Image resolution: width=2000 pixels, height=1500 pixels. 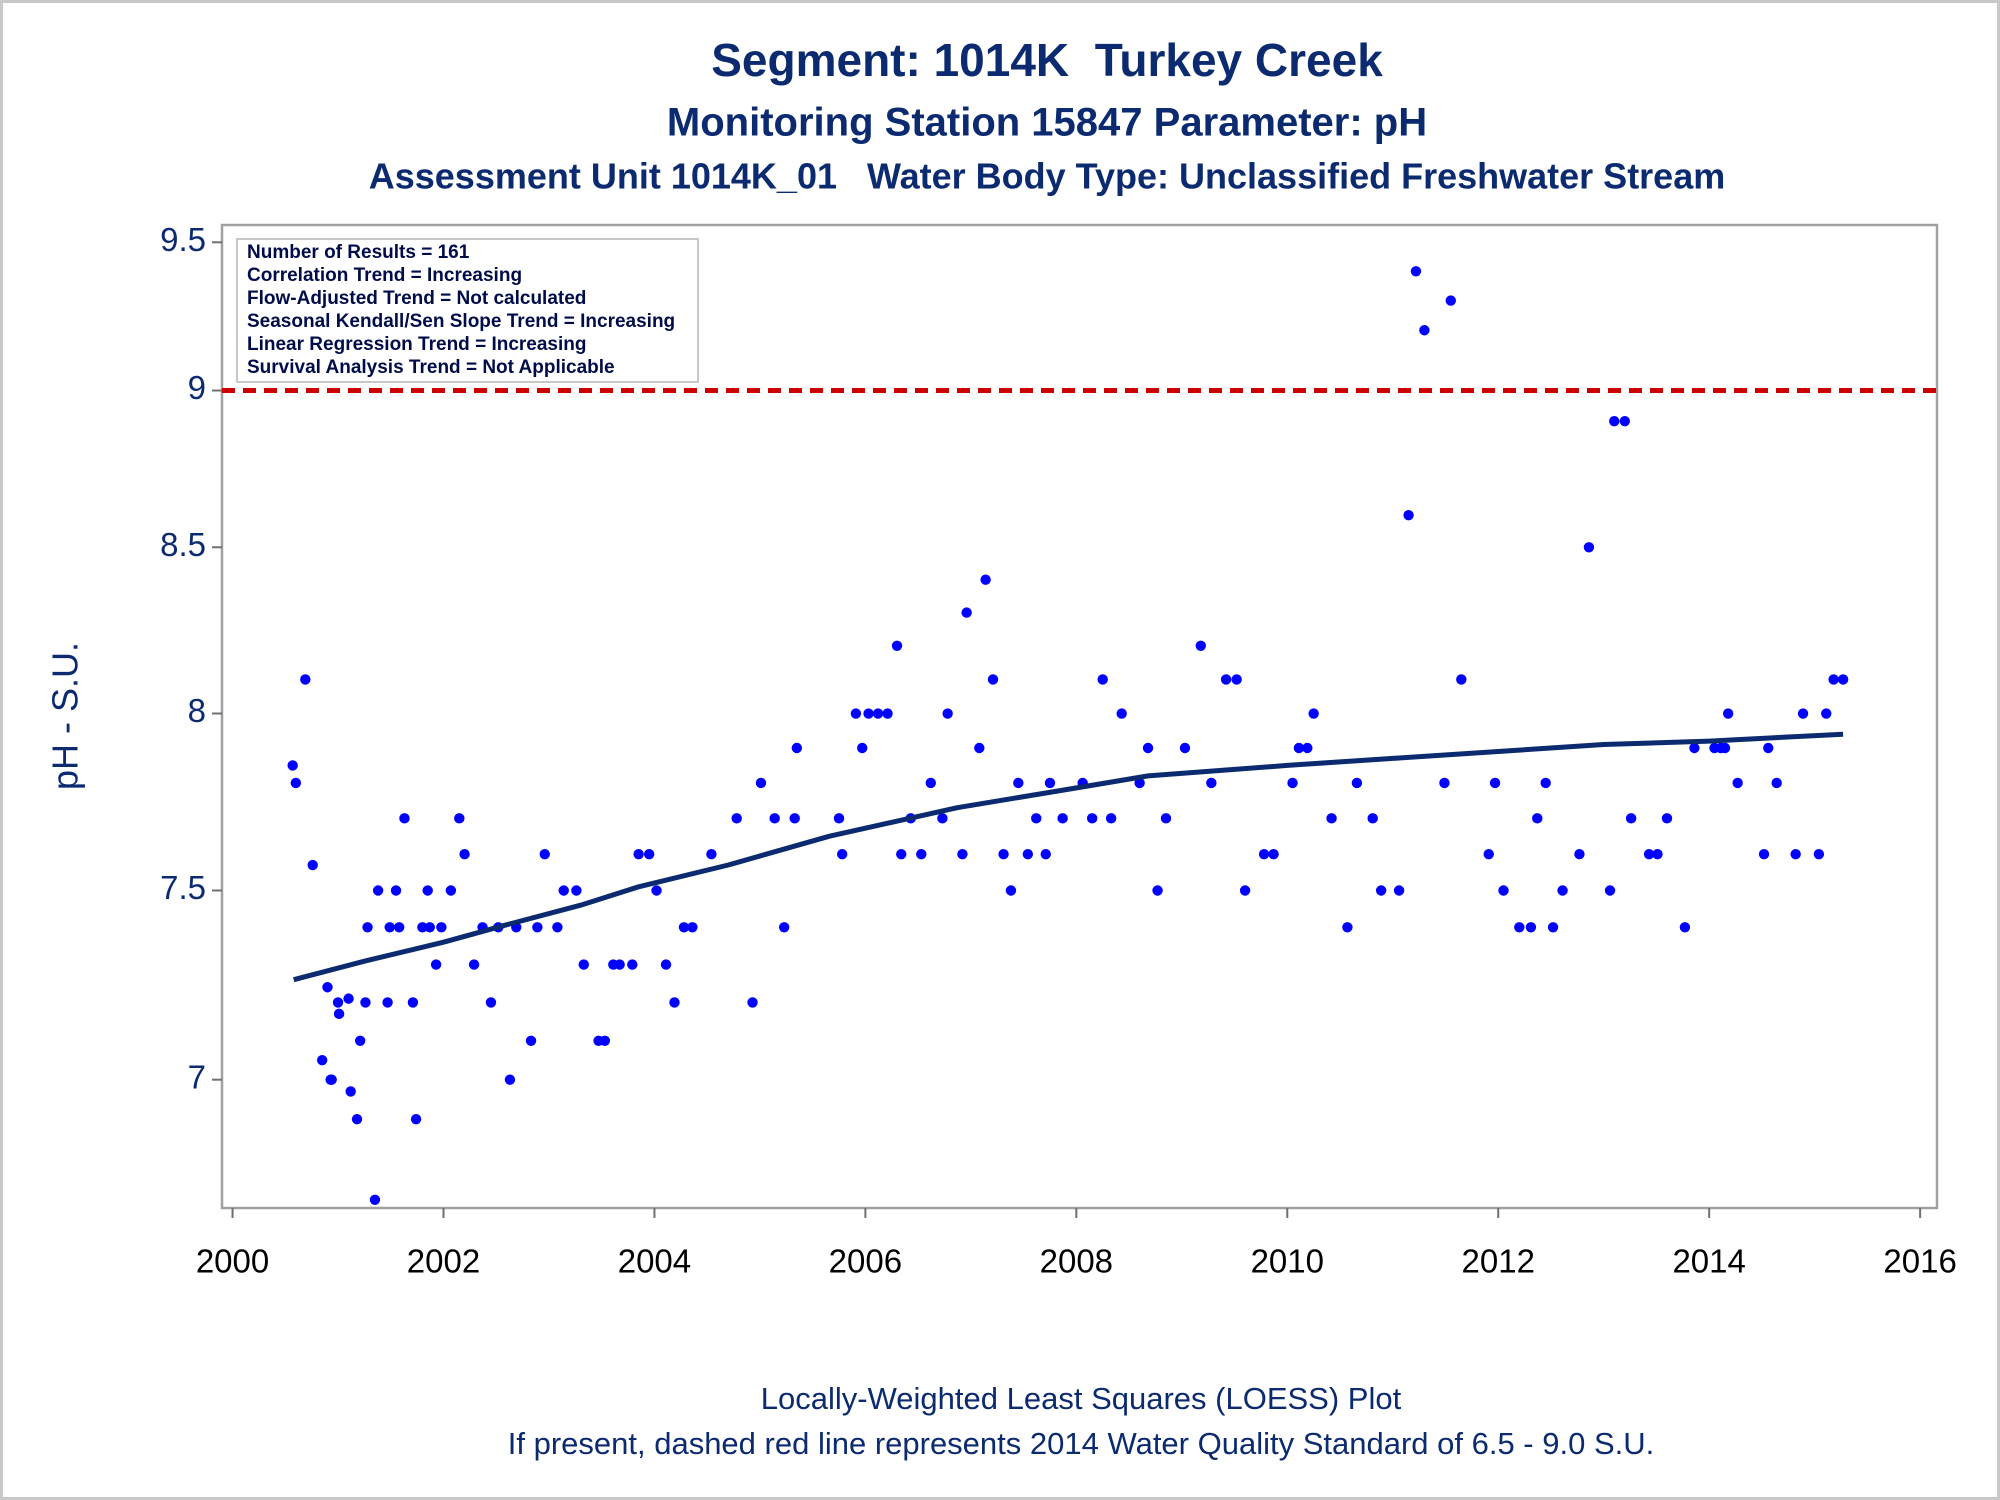 I want to click on x-tick-label: 2012, so click(x=1498, y=1261).